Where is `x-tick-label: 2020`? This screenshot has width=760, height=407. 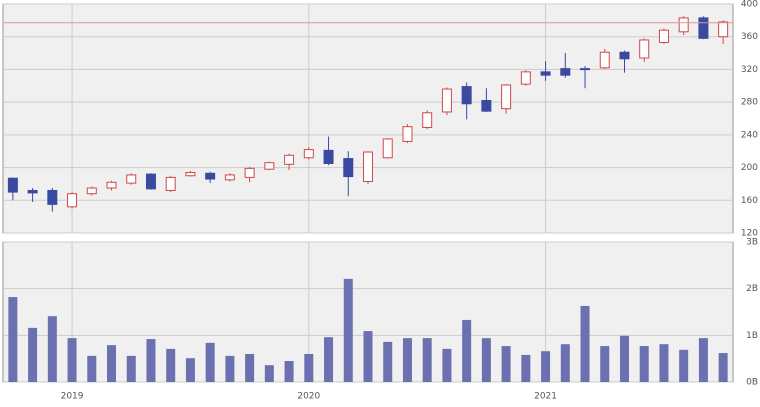
x-tick-label: 2020 is located at coordinates (308, 397).